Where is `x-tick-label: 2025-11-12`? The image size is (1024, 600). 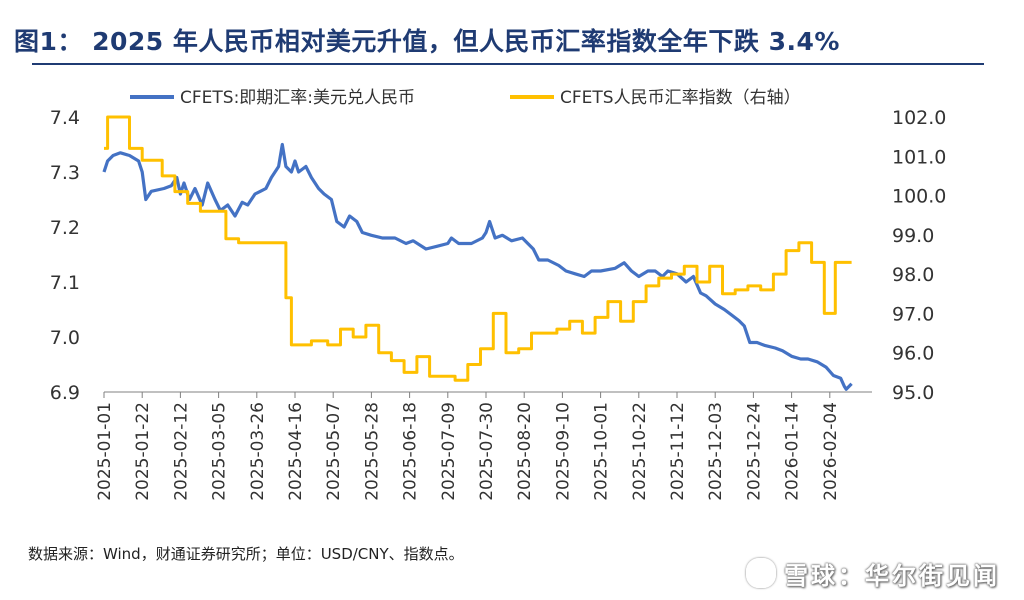 x-tick-label: 2025-11-12 is located at coordinates (678, 451).